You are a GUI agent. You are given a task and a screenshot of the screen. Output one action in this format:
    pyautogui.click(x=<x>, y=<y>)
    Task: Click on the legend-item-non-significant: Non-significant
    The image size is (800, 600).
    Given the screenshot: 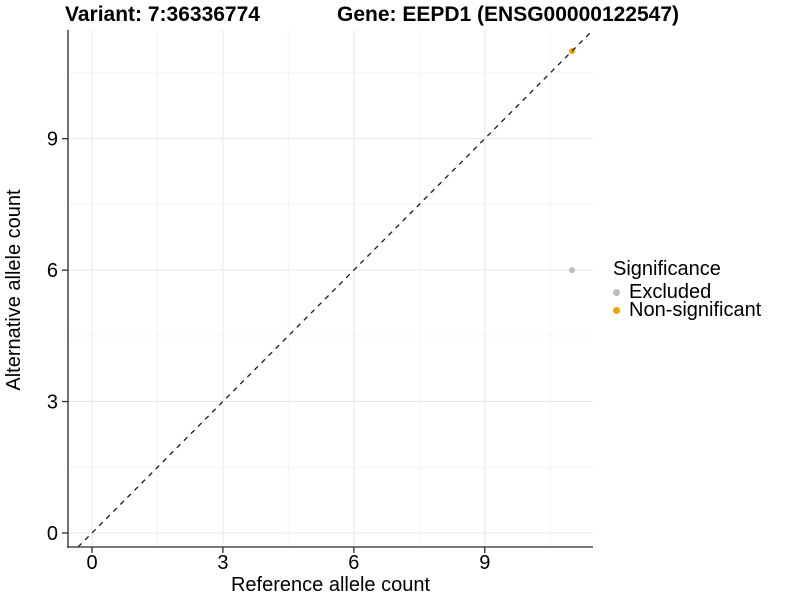 What is the action you would take?
    pyautogui.click(x=687, y=309)
    